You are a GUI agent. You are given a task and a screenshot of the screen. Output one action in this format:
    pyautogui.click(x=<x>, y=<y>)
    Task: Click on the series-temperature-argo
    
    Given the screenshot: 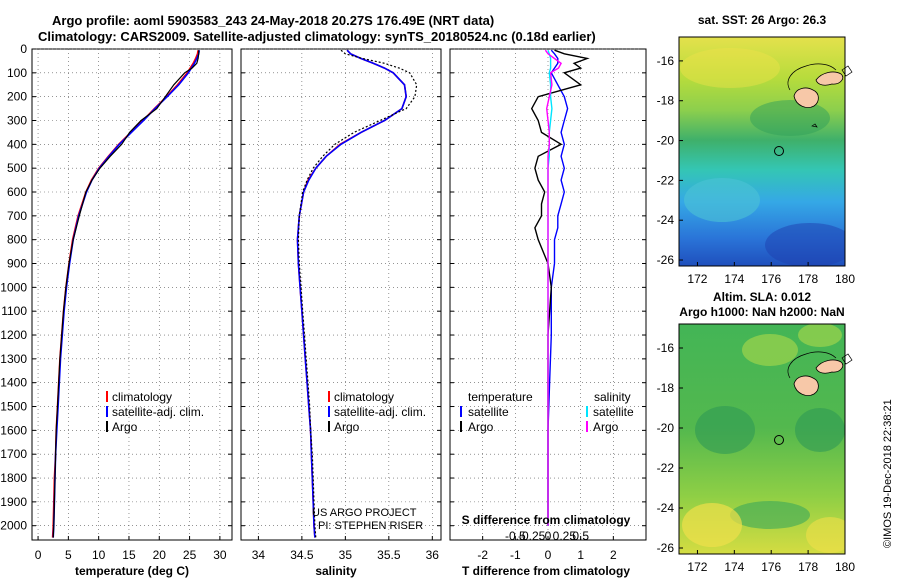 What is the action you would take?
    pyautogui.click(x=560, y=287)
    